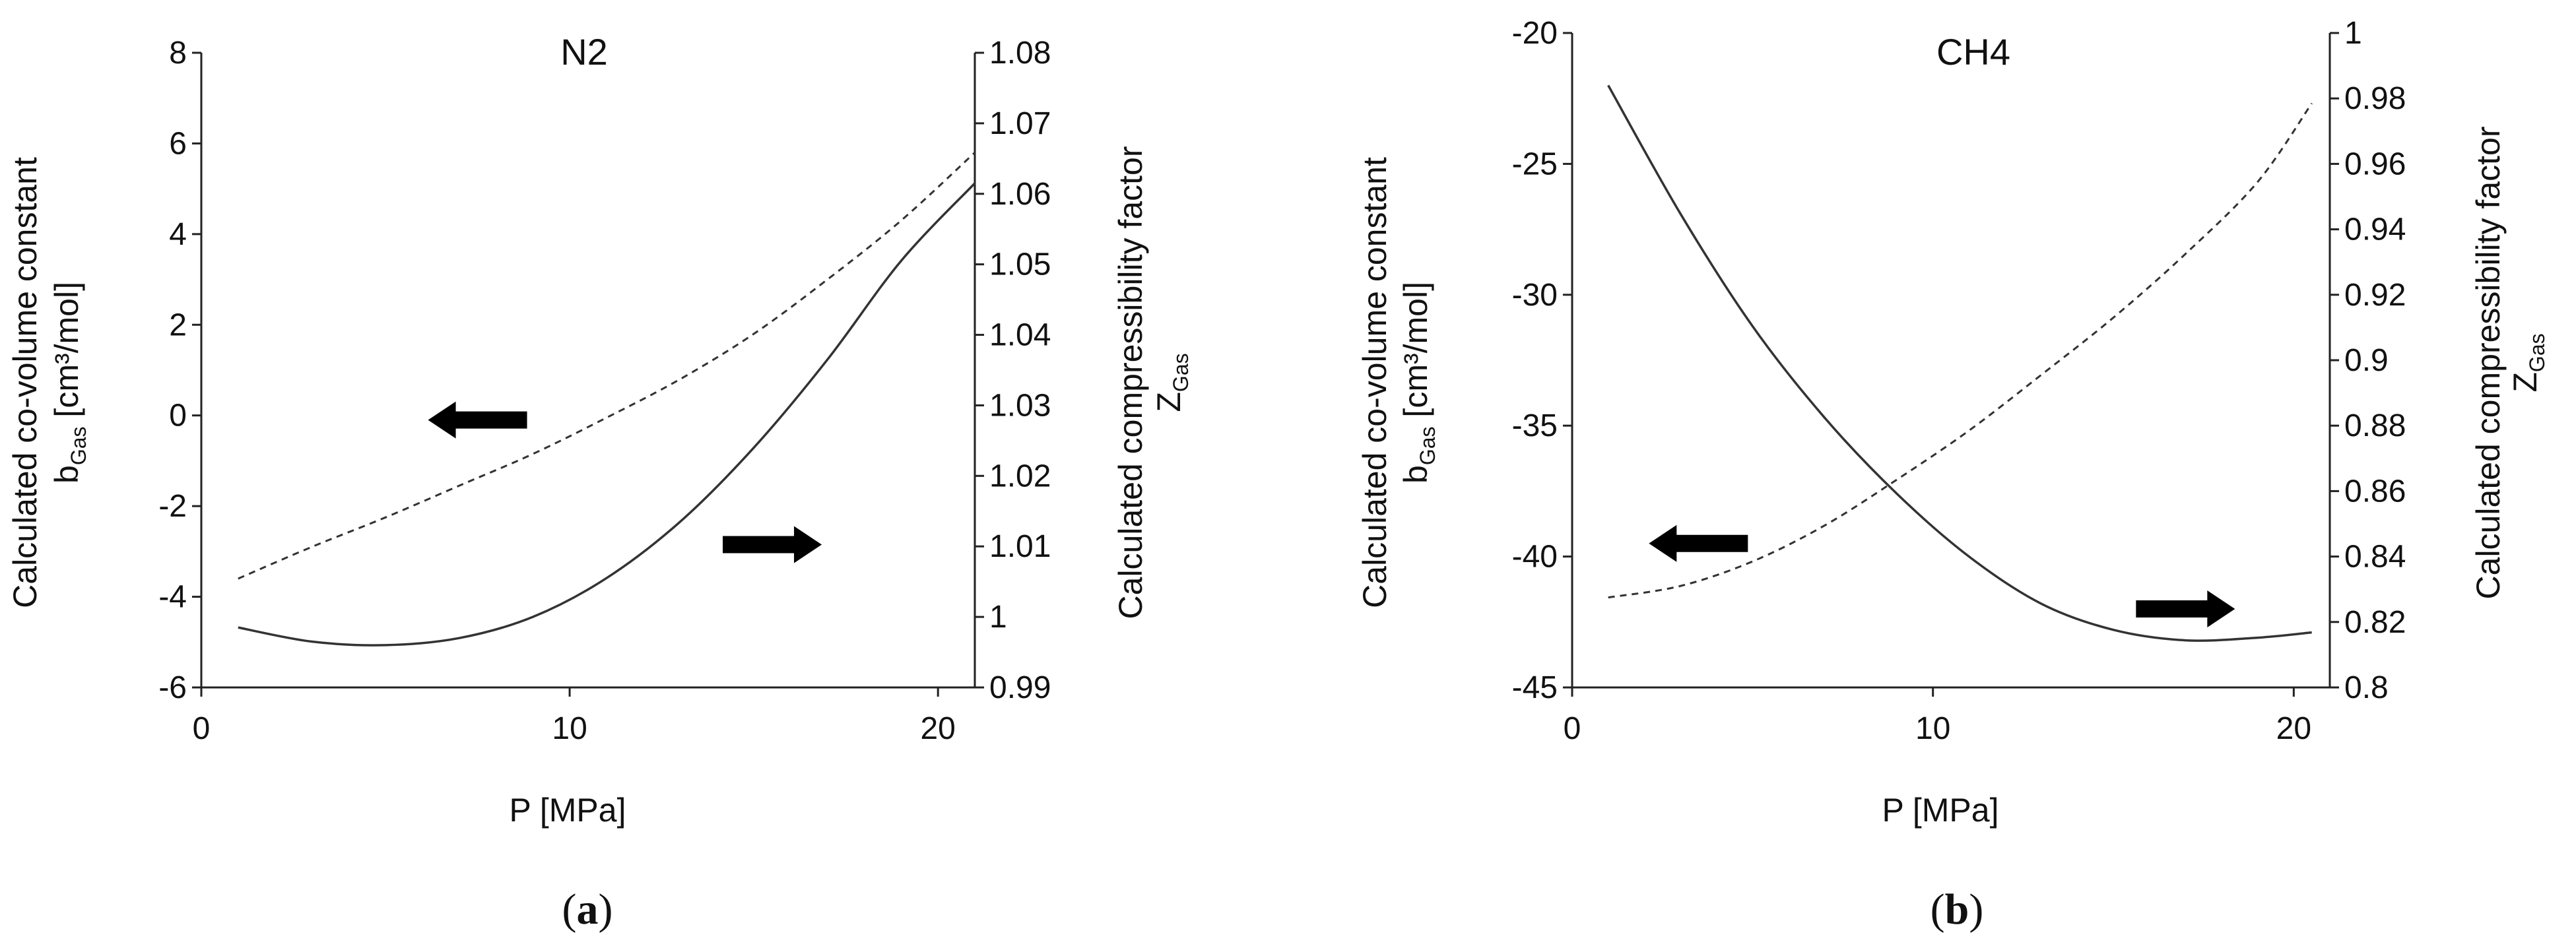 The image size is (2576, 950). I want to click on y-right-tick-label: 1.08, so click(1020, 53).